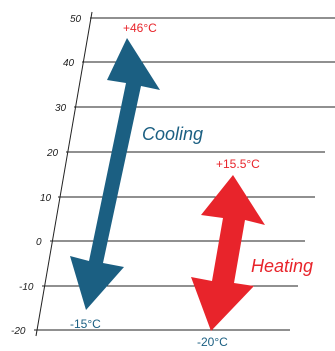 This screenshot has height=351, width=335. I want to click on tick-label: 40, so click(69, 63).